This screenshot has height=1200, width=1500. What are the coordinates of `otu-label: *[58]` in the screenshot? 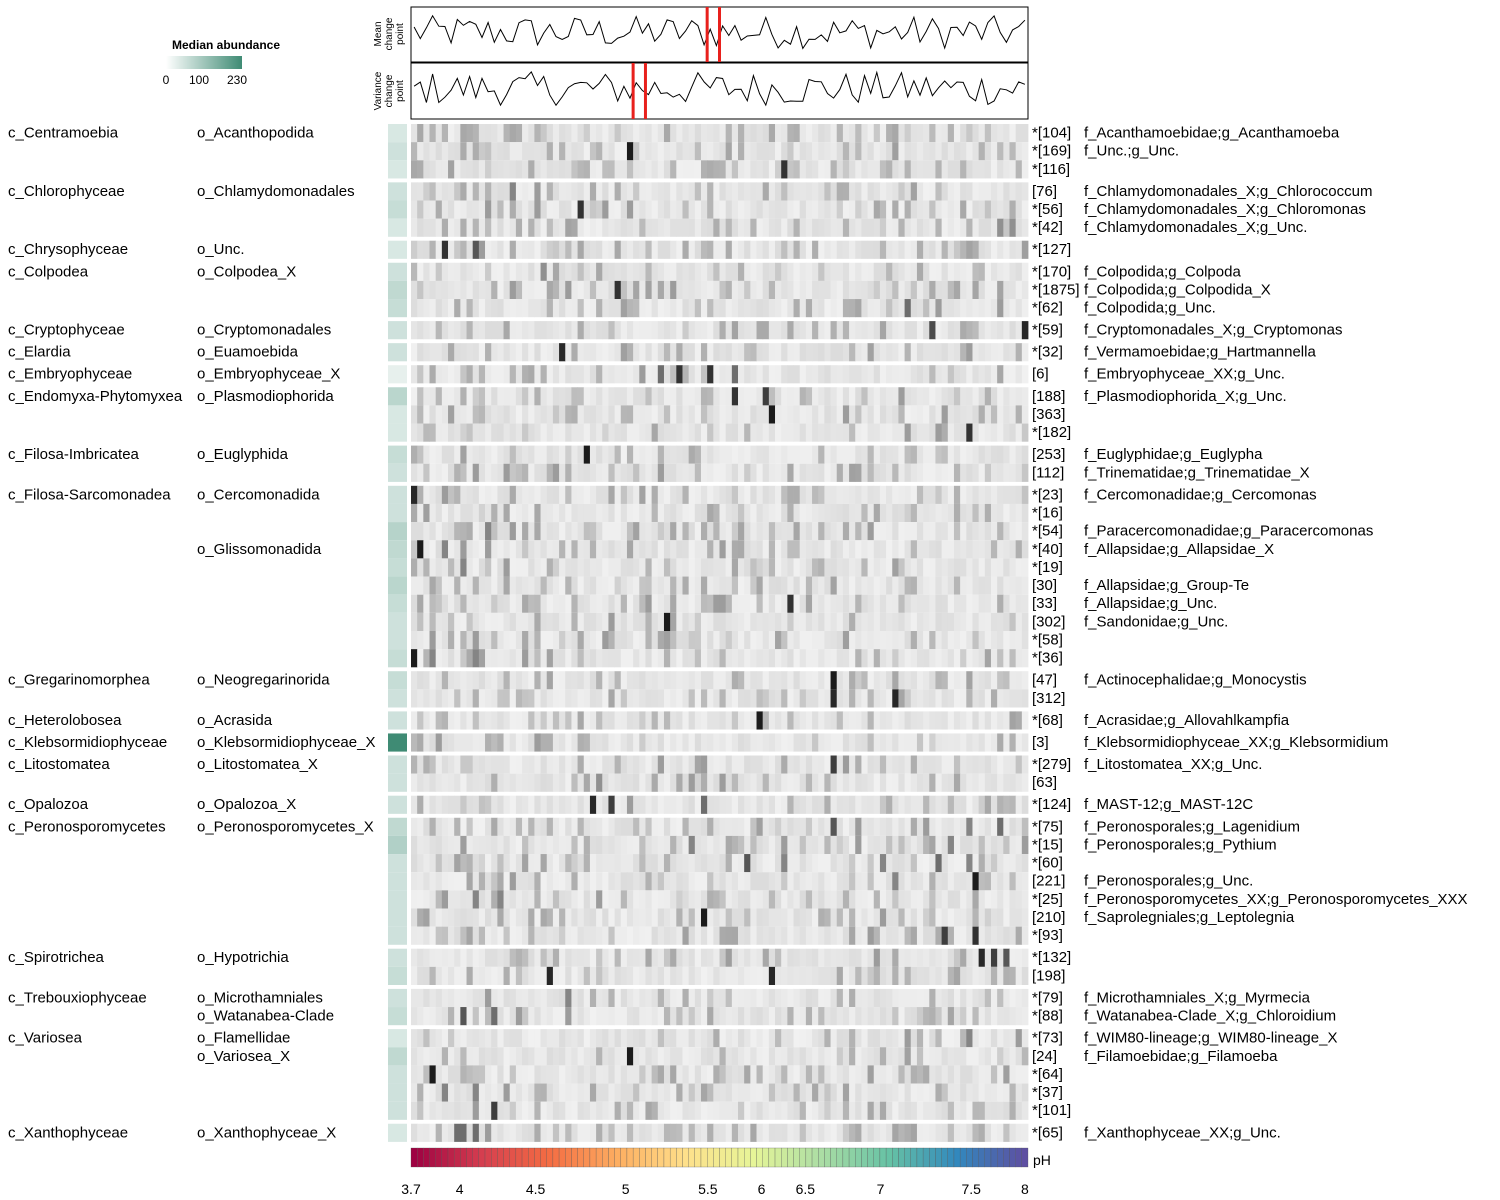 It's located at (1047, 640).